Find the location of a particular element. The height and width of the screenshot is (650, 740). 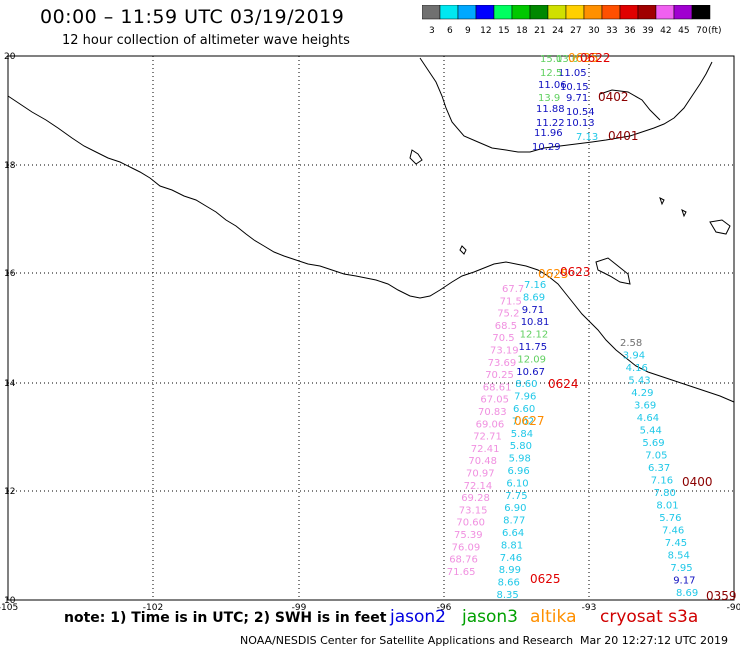

wave-height-value: 3.94 is located at coordinates (634, 356).